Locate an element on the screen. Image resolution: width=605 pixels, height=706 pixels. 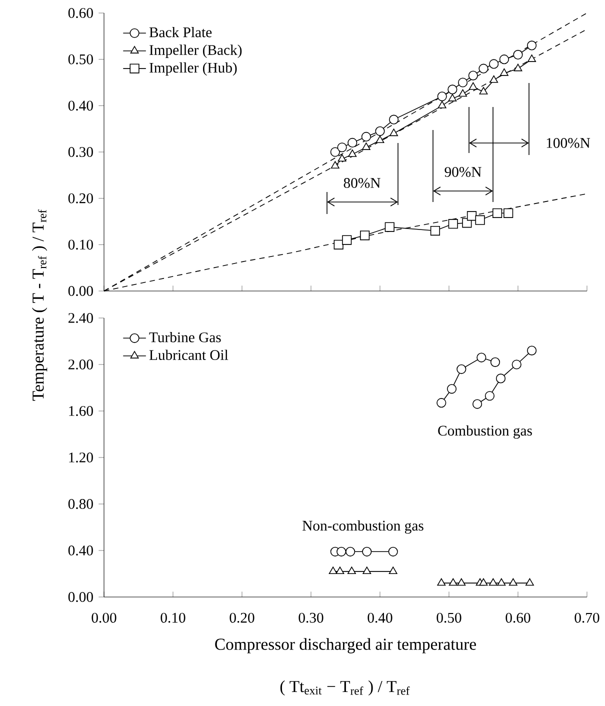
legend-label: Impeller (Hub) is located at coordinates (193, 69).